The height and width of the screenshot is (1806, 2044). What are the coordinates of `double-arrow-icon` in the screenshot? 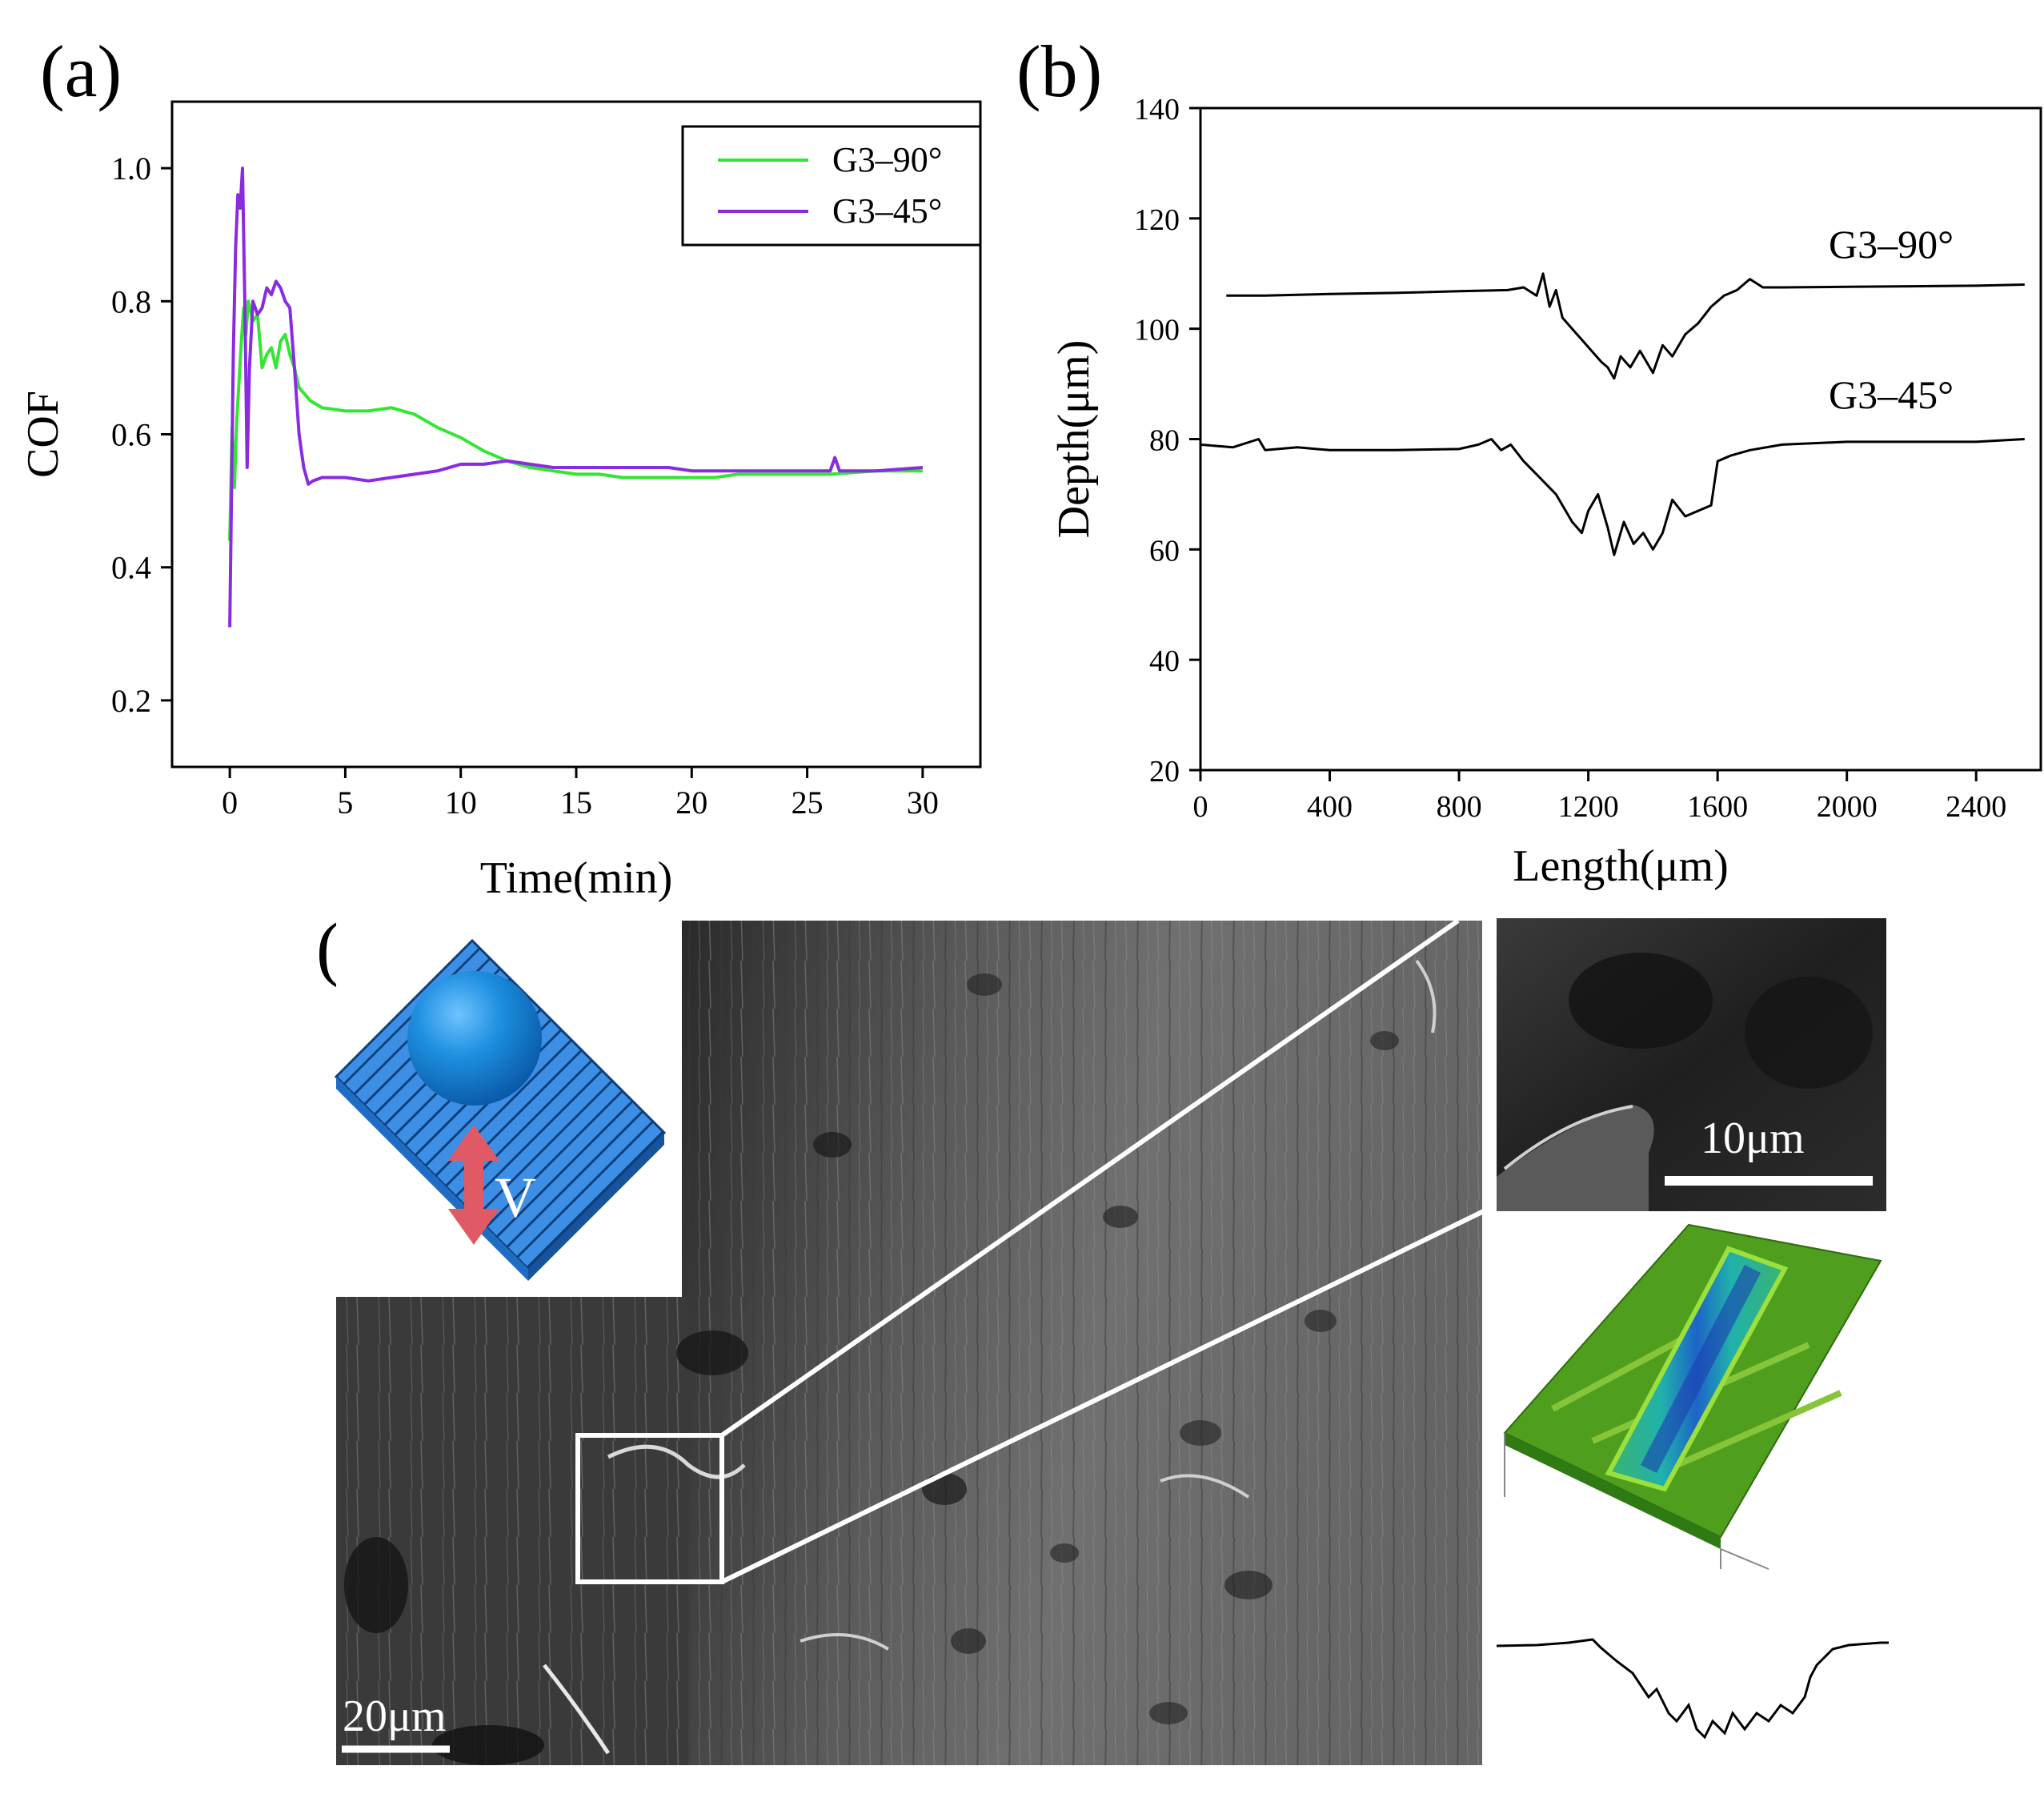 It's located at (473, 1185).